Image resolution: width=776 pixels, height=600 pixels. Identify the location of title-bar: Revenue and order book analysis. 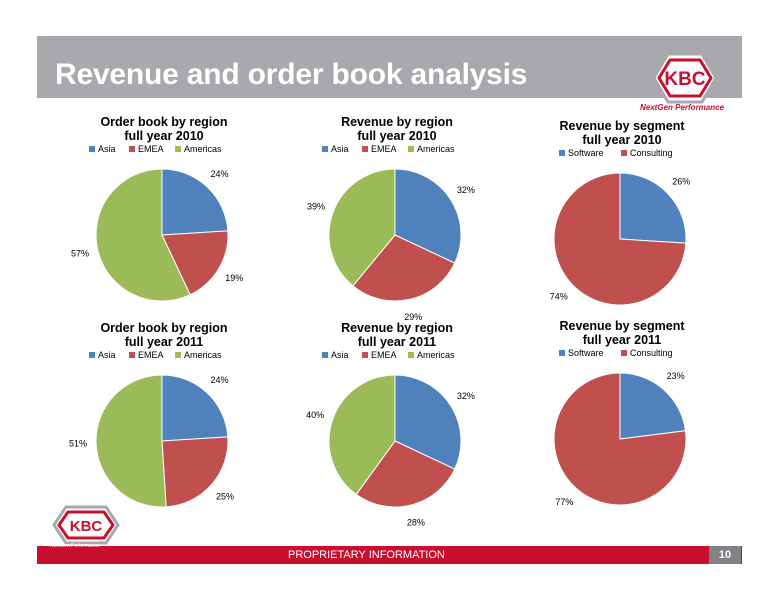
(389, 67).